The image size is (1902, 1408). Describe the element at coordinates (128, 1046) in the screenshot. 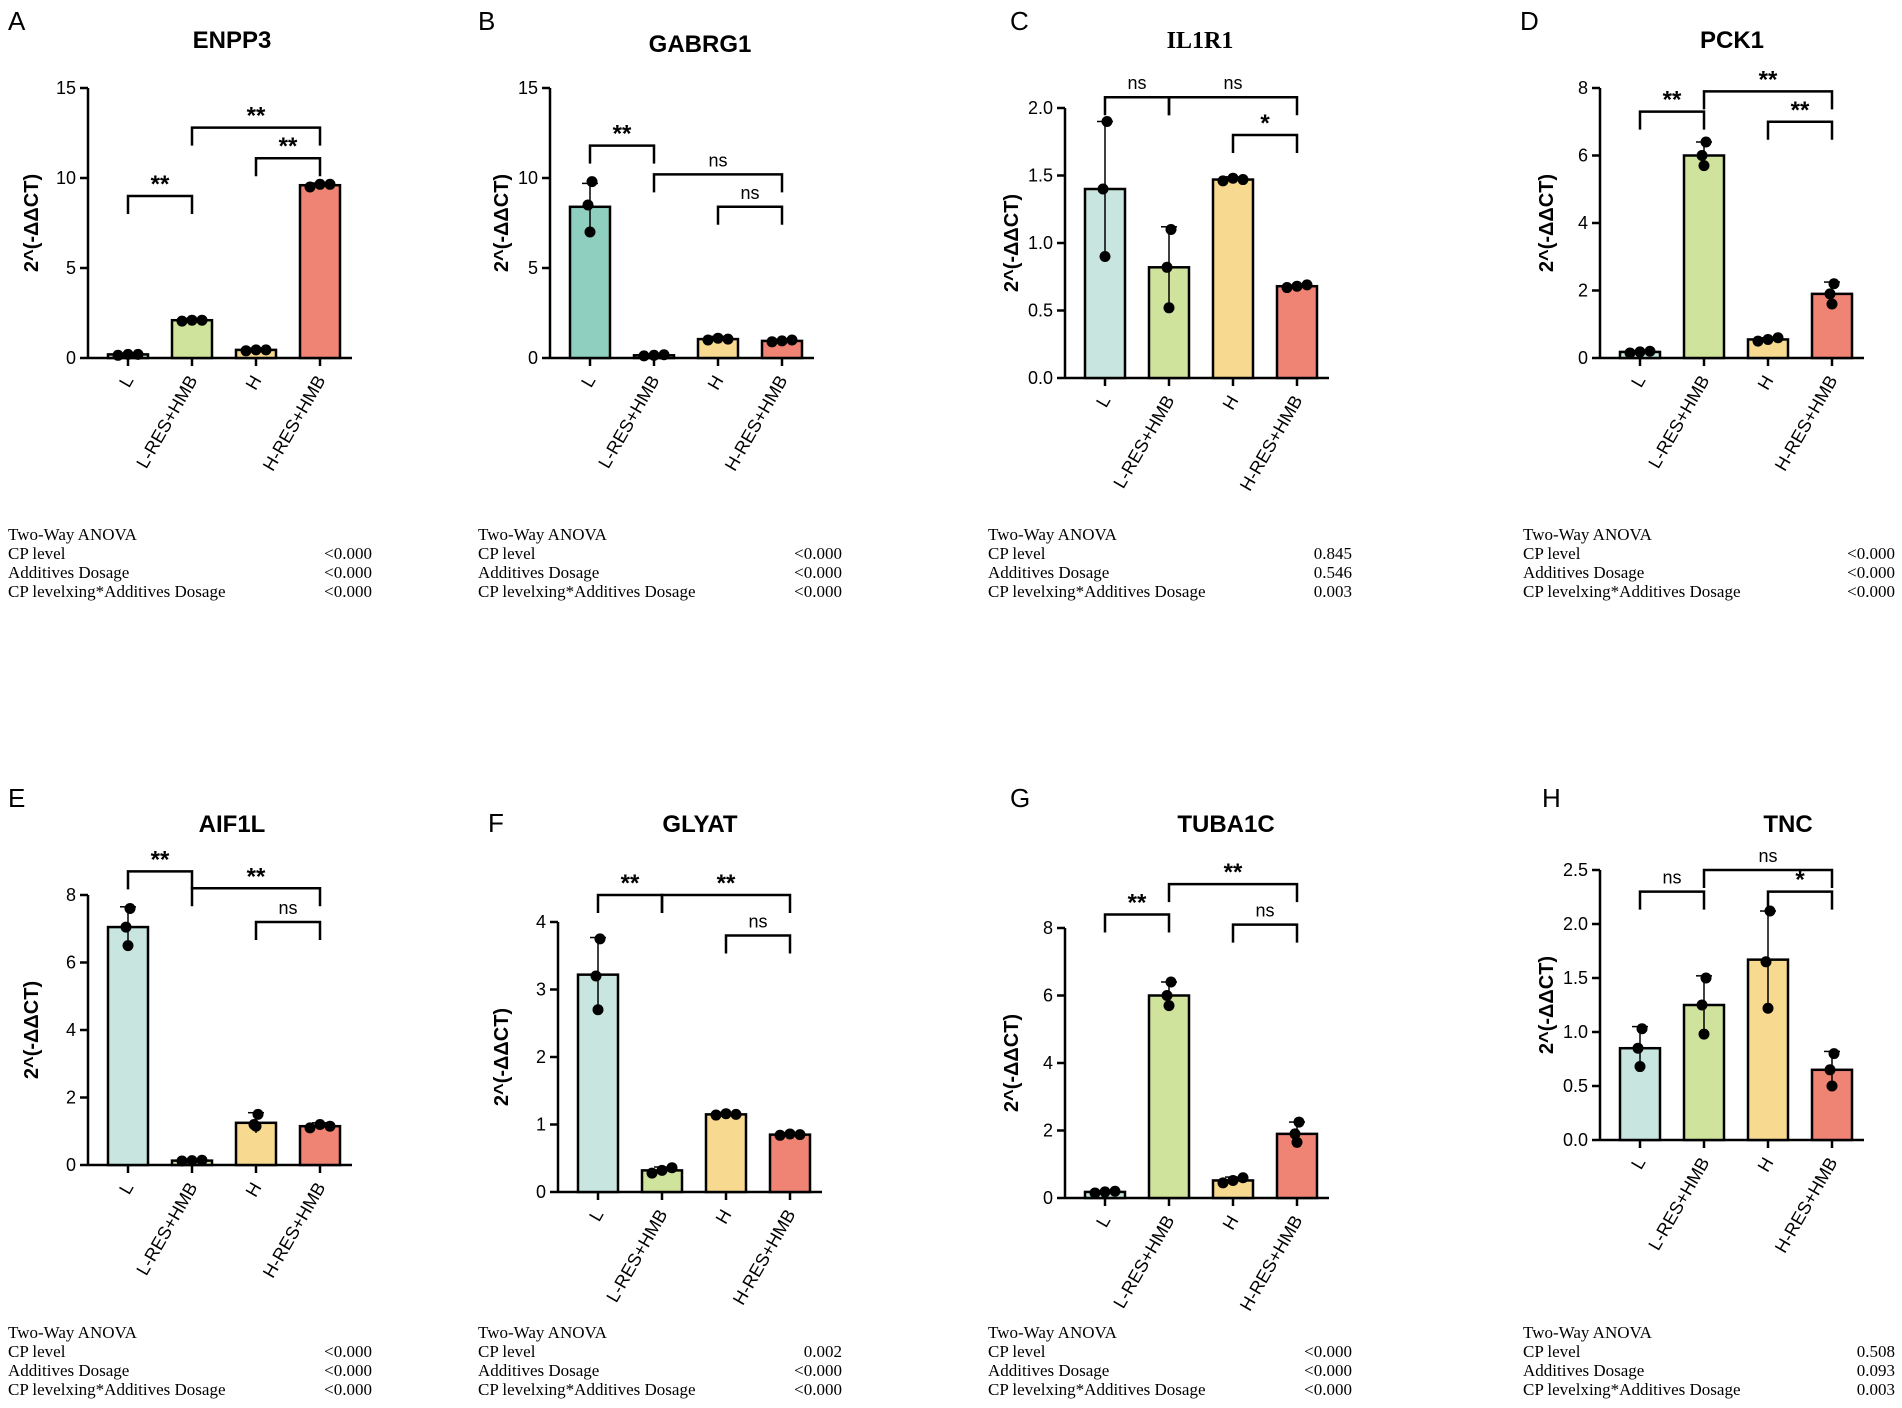

I see `bar-l` at that location.